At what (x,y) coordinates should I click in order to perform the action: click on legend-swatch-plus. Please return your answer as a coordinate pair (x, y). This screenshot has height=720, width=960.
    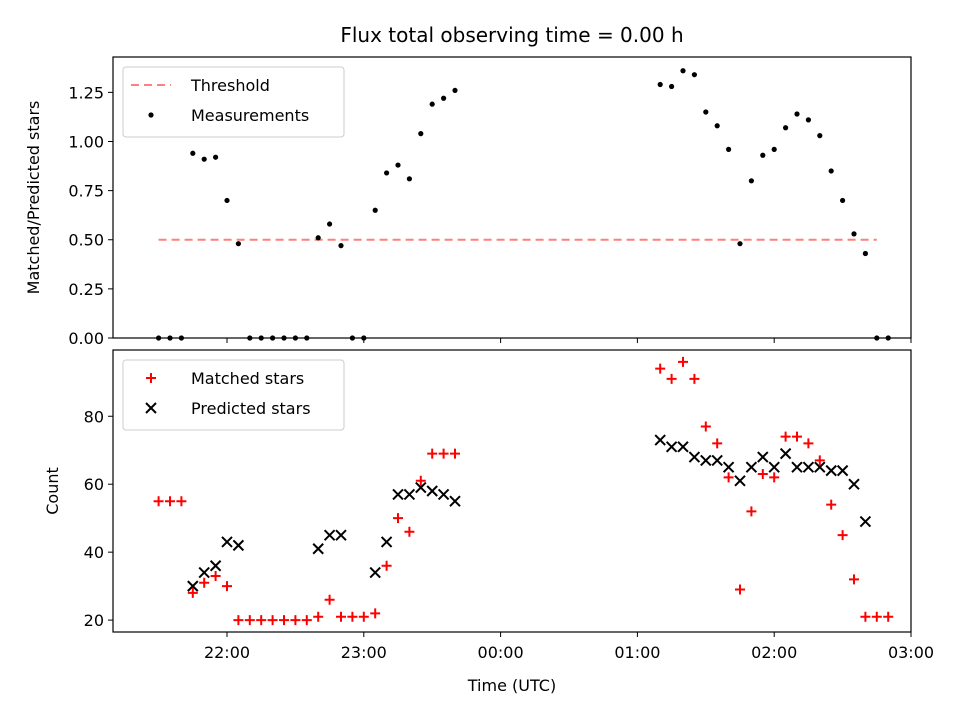
    Looking at the image, I should click on (151, 378).